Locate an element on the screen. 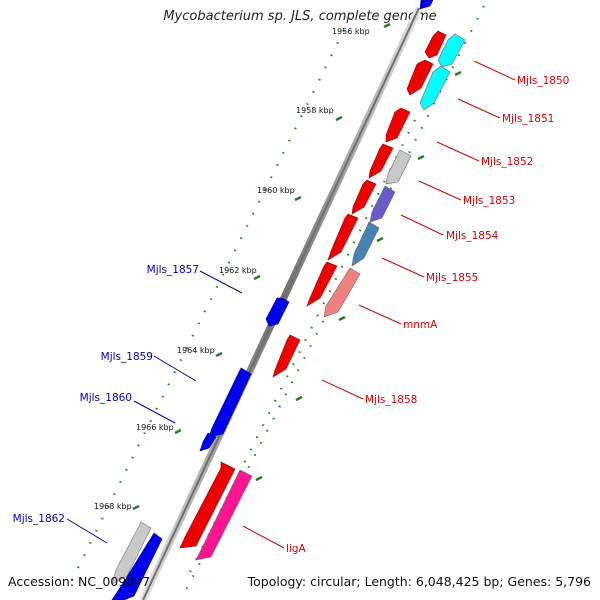 This screenshot has height=600, width=600. tick-label: 1964 kbp is located at coordinates (196, 350).